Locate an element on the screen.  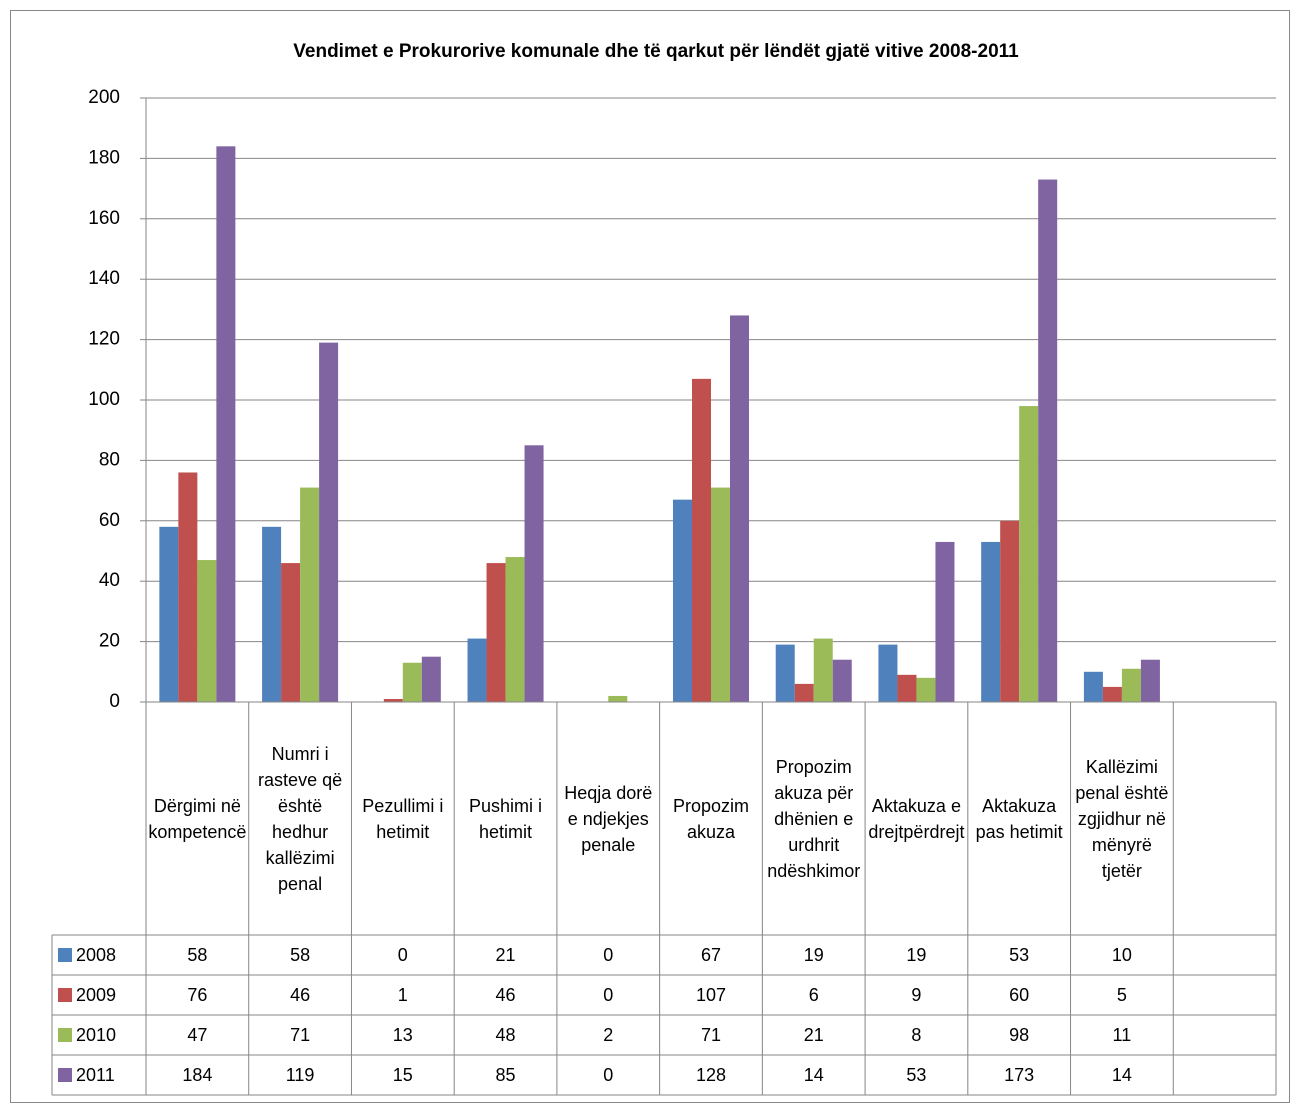
legend-label: 2011 is located at coordinates (95, 1075).